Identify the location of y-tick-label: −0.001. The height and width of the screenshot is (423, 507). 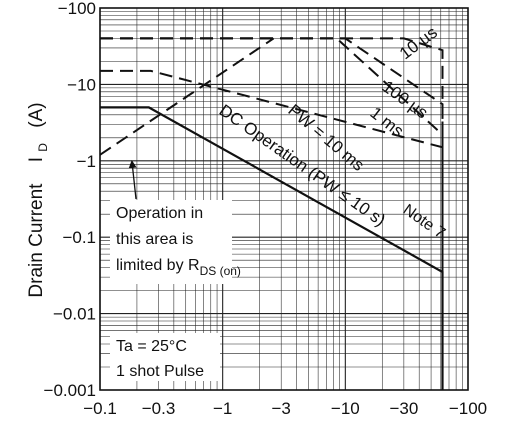
(70, 390).